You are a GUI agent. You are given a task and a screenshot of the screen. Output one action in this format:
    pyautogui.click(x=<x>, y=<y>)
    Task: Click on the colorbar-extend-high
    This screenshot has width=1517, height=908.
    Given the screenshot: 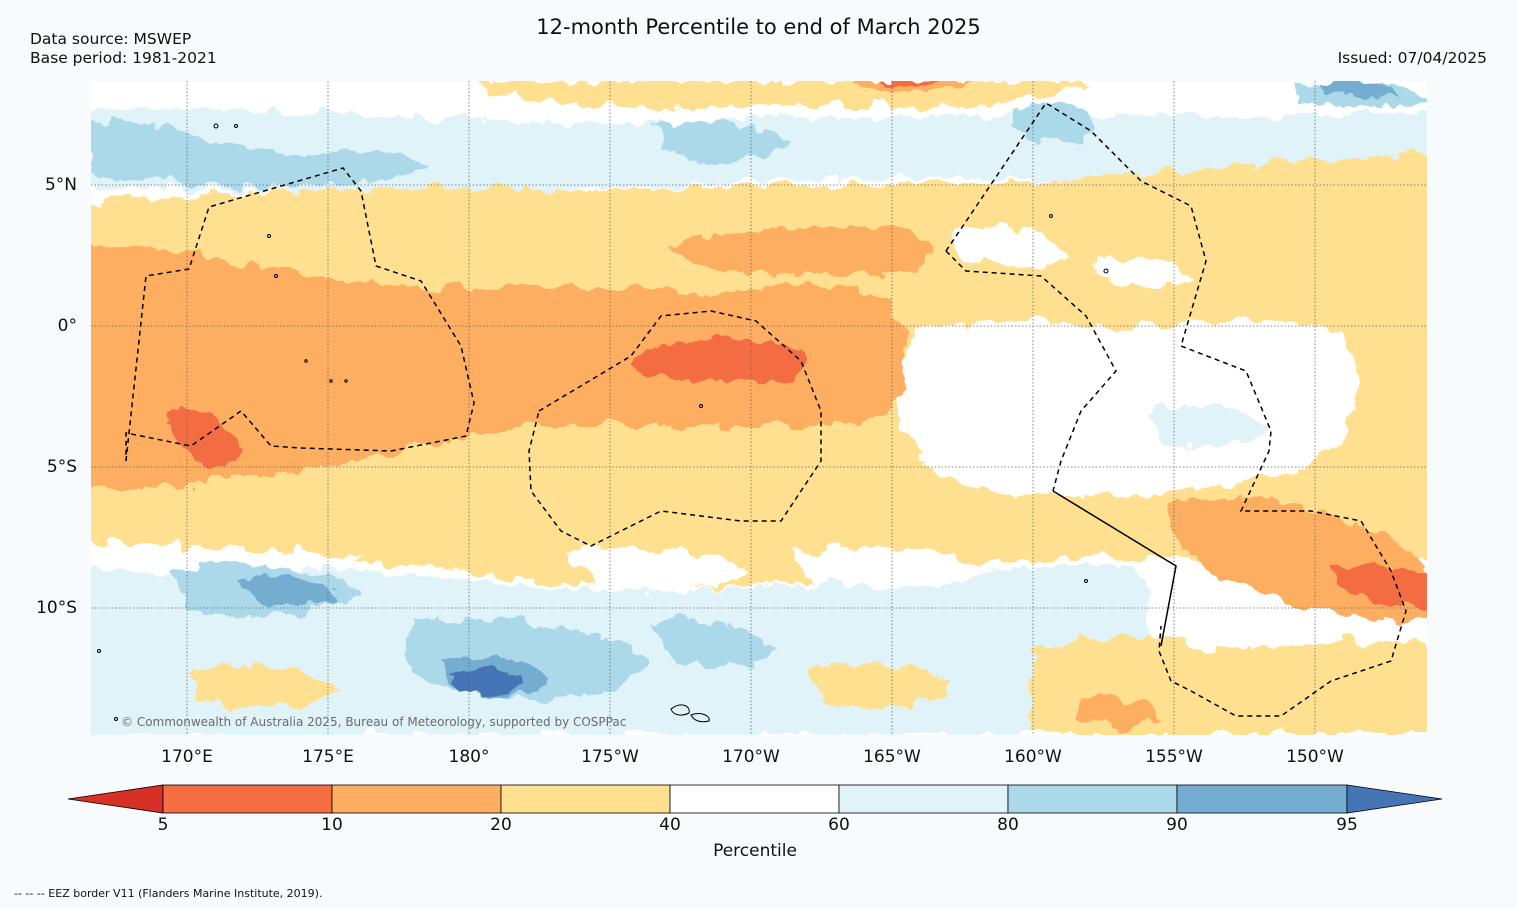 What is the action you would take?
    pyautogui.click(x=1394, y=799)
    